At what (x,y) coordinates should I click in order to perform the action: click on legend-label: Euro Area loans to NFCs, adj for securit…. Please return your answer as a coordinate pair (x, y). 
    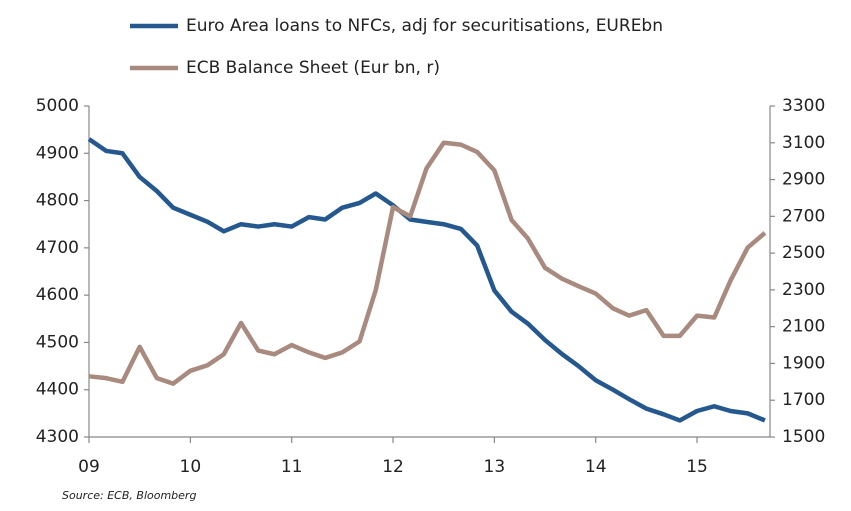
    Looking at the image, I should click on (424, 26).